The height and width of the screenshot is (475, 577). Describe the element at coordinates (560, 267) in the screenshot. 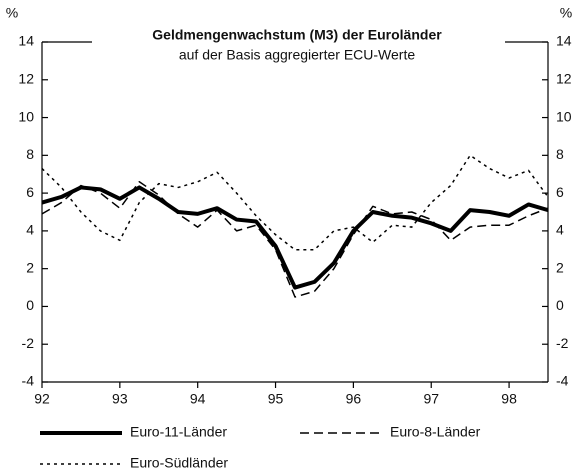

I see `y2-tick-label: 2` at that location.